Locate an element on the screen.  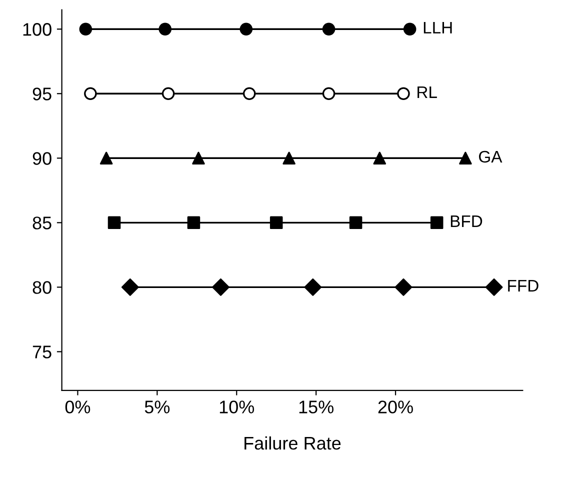
series-label: GA is located at coordinates (490, 156).